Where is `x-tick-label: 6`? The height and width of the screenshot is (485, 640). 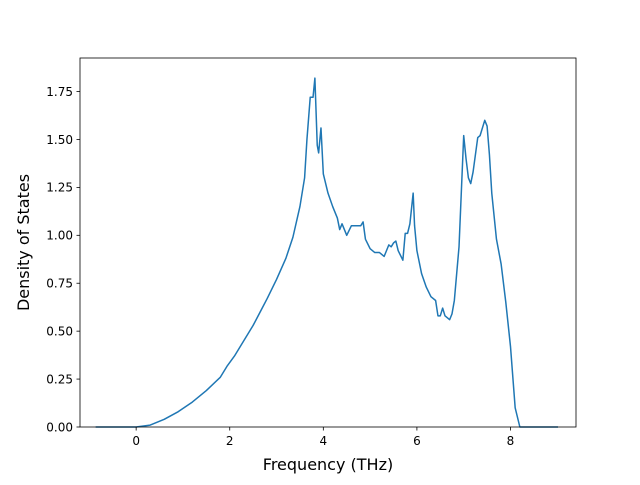 x-tick-label: 6 is located at coordinates (417, 441).